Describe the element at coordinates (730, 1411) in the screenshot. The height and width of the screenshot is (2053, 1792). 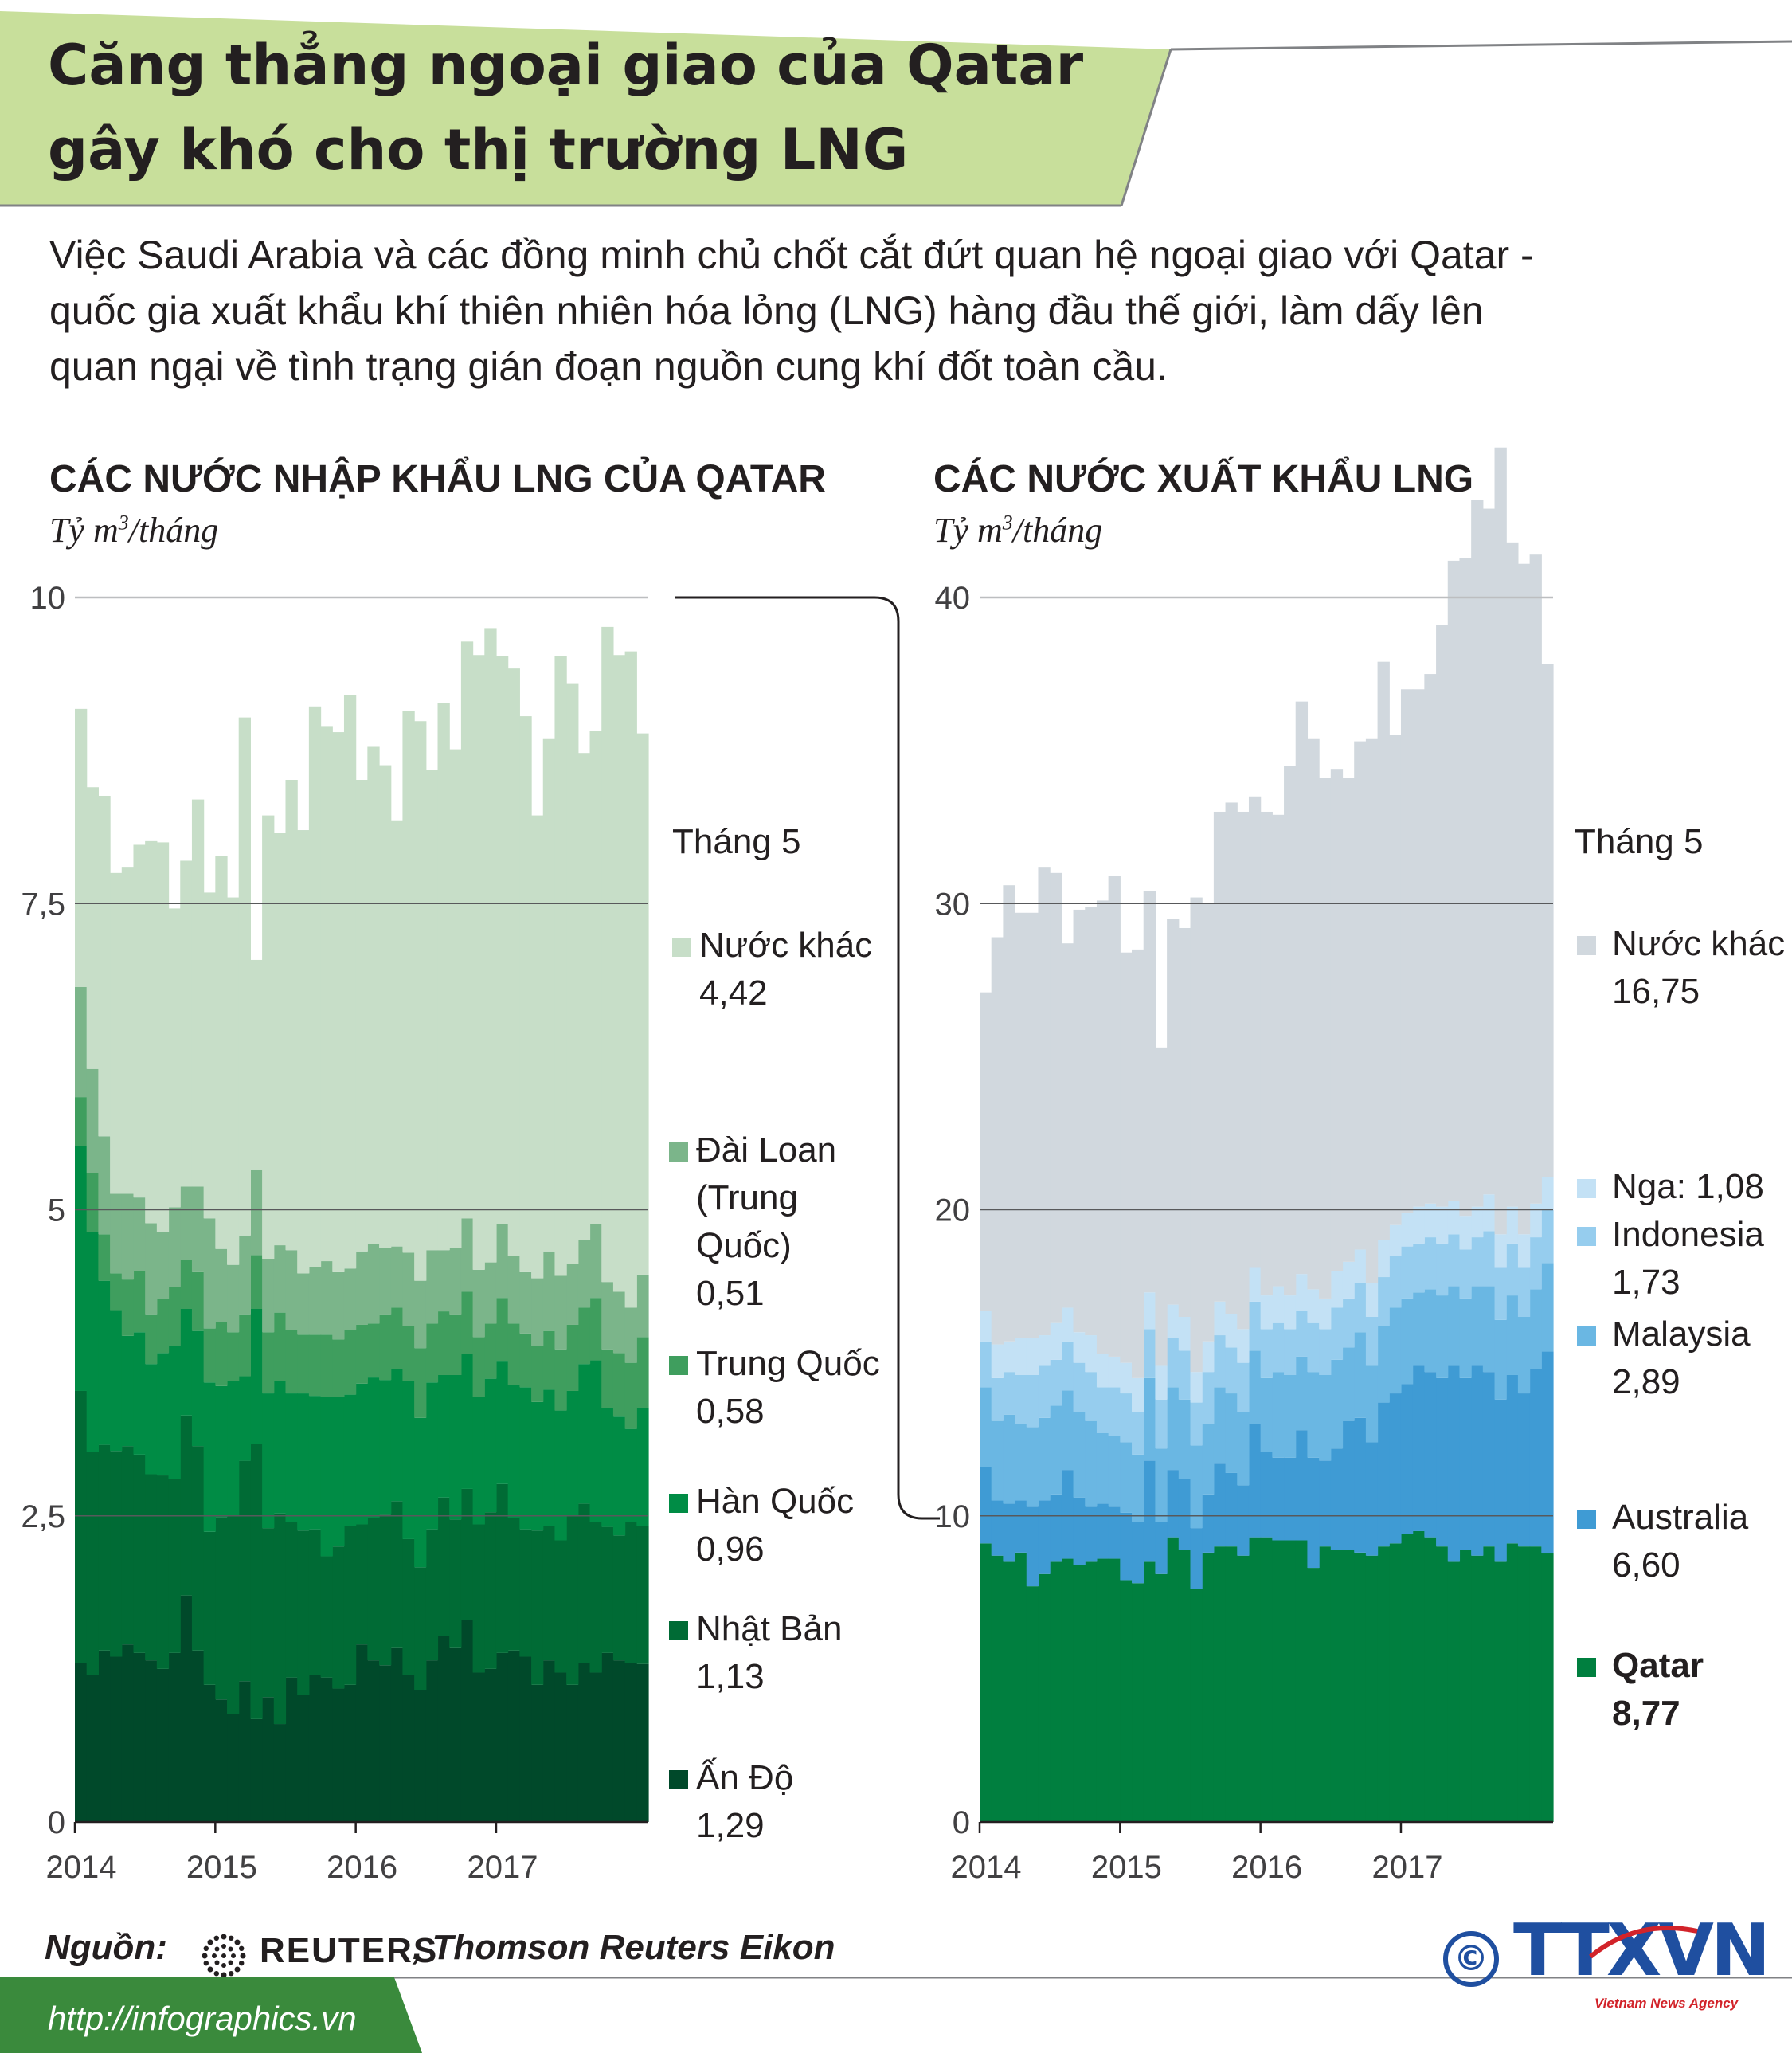
I see `legend-value-china: 0,58` at that location.